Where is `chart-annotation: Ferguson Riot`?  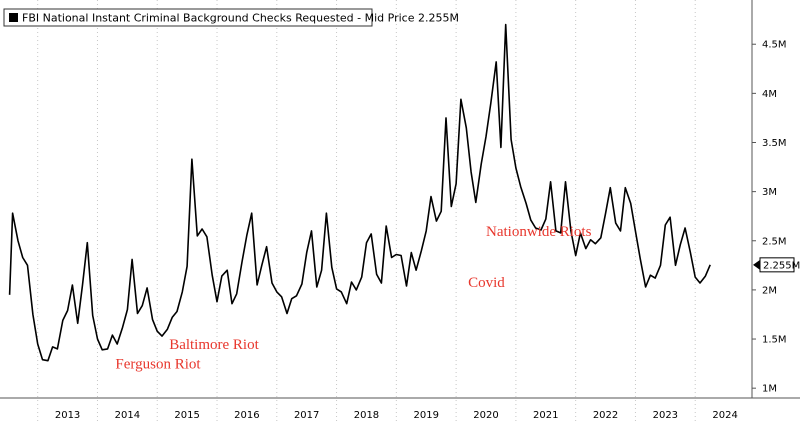 chart-annotation: Ferguson Riot is located at coordinates (158, 365).